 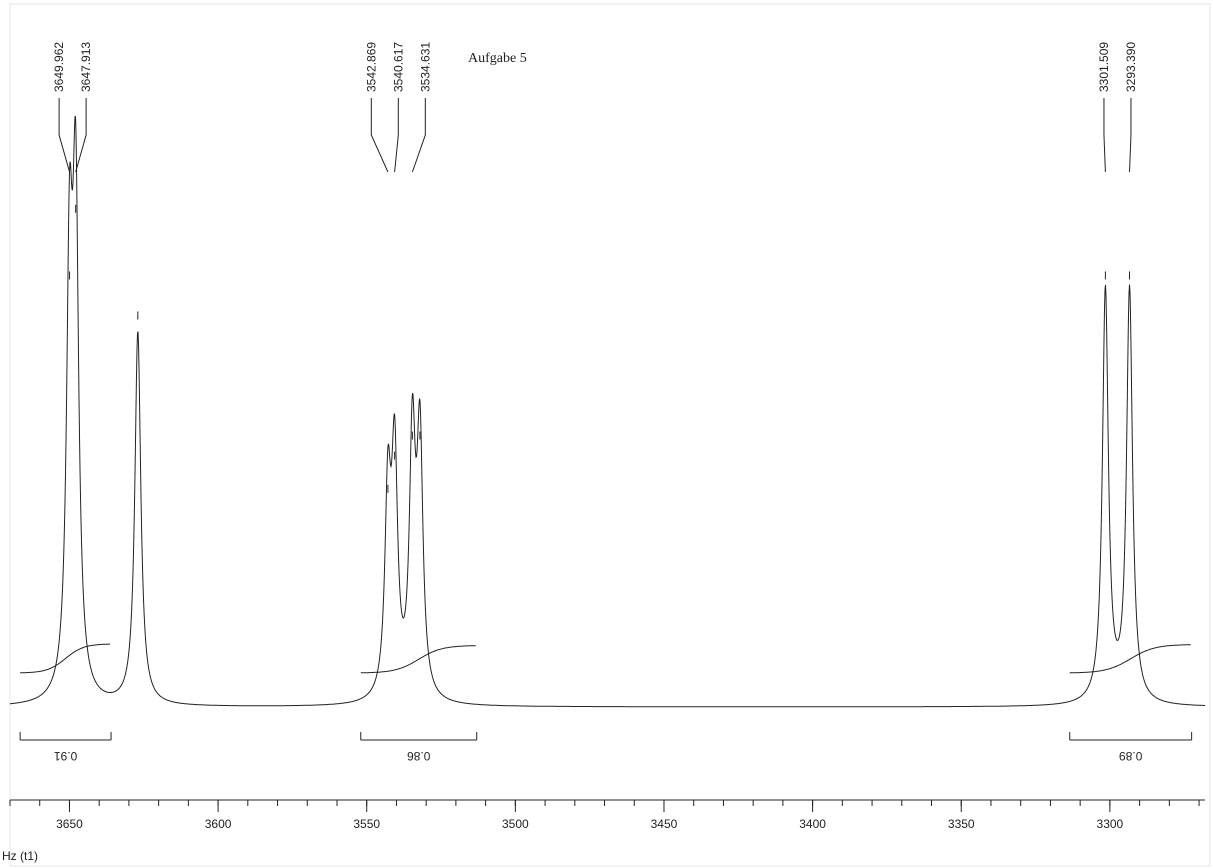 What do you see at coordinates (218, 824) in the screenshot?
I see `x-tick-label: 3600` at bounding box center [218, 824].